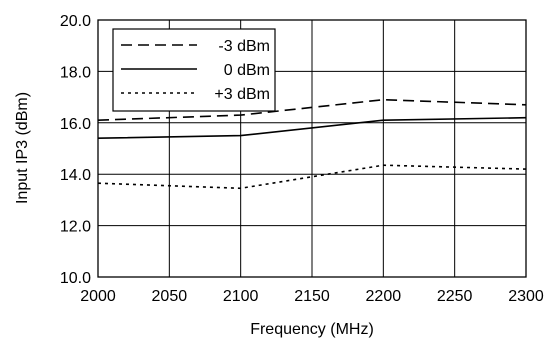 This screenshot has height=345, width=550. Describe the element at coordinates (526, 296) in the screenshot. I see `x-tick-label: 2300` at that location.